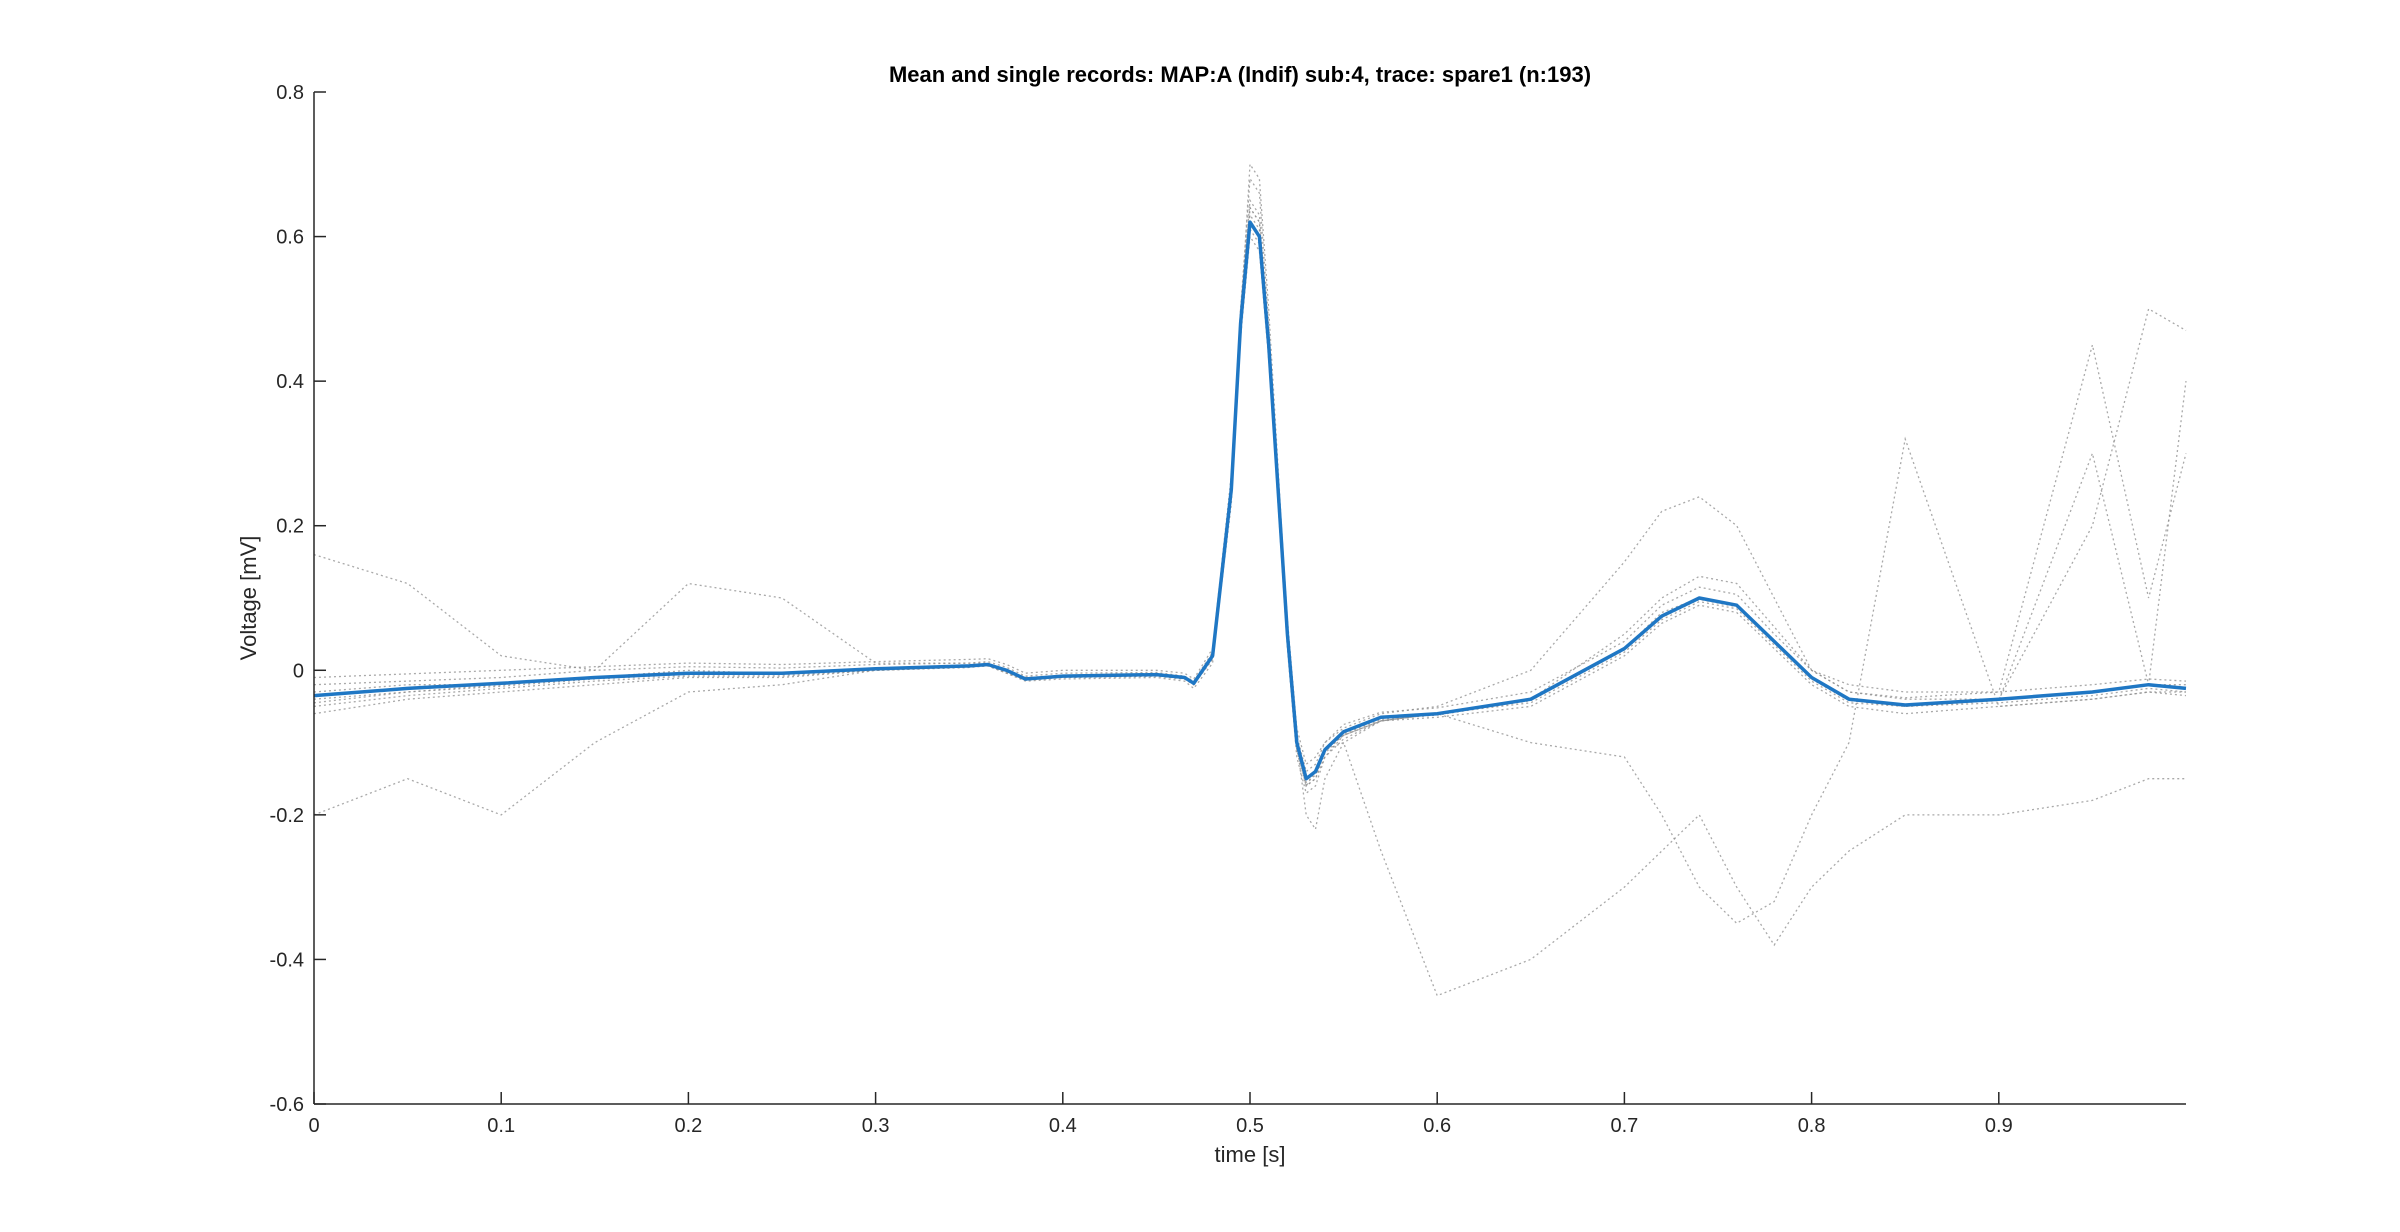 This screenshot has height=1232, width=2400. Describe the element at coordinates (290, 238) in the screenshot. I see `y-tick-label: 0.6` at that location.